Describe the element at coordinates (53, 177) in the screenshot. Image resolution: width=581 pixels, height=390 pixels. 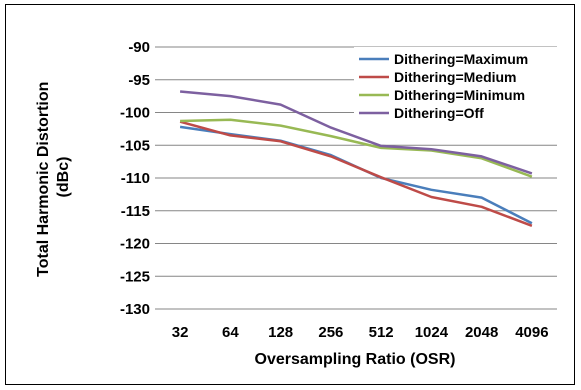
I see `y-axis-label: Total Harmonic Distortion (dBc)` at that location.